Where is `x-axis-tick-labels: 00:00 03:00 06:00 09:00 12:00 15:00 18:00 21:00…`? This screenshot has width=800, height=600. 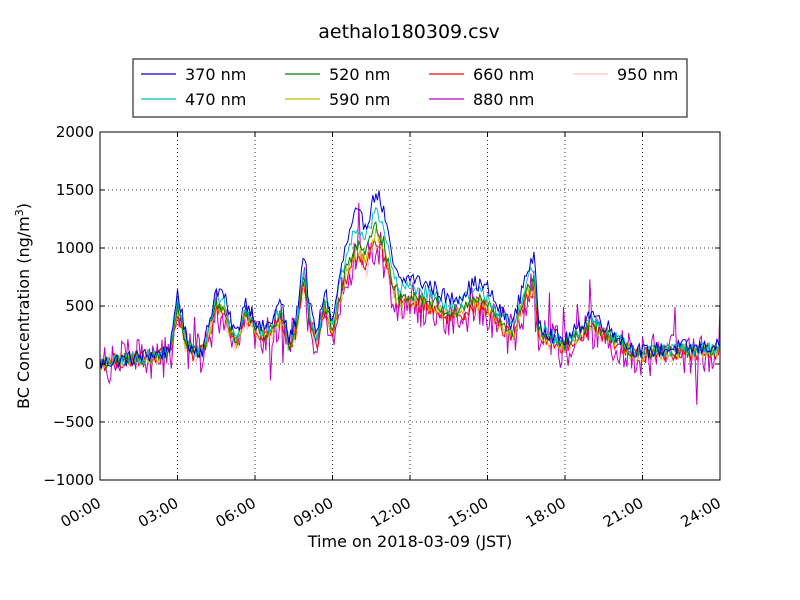
x-axis-tick-labels: 00:00 03:00 06:00 09:00 12:00 15:00 18:00 21:00… is located at coordinates (391, 512).